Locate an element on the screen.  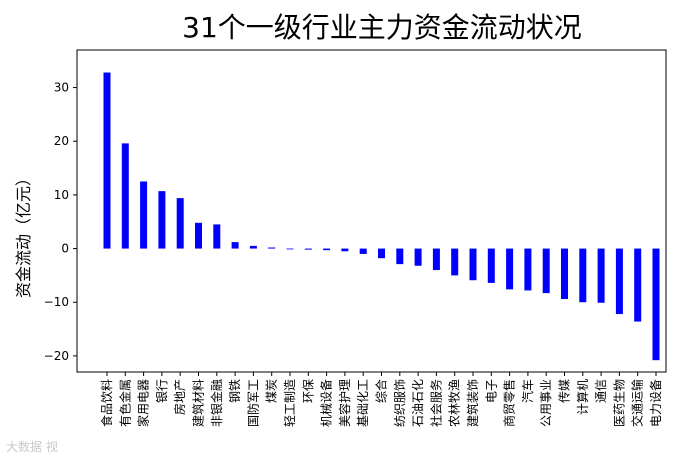
chart-title: 31个一级行业主力资金流动状况 is located at coordinates (382, 27).